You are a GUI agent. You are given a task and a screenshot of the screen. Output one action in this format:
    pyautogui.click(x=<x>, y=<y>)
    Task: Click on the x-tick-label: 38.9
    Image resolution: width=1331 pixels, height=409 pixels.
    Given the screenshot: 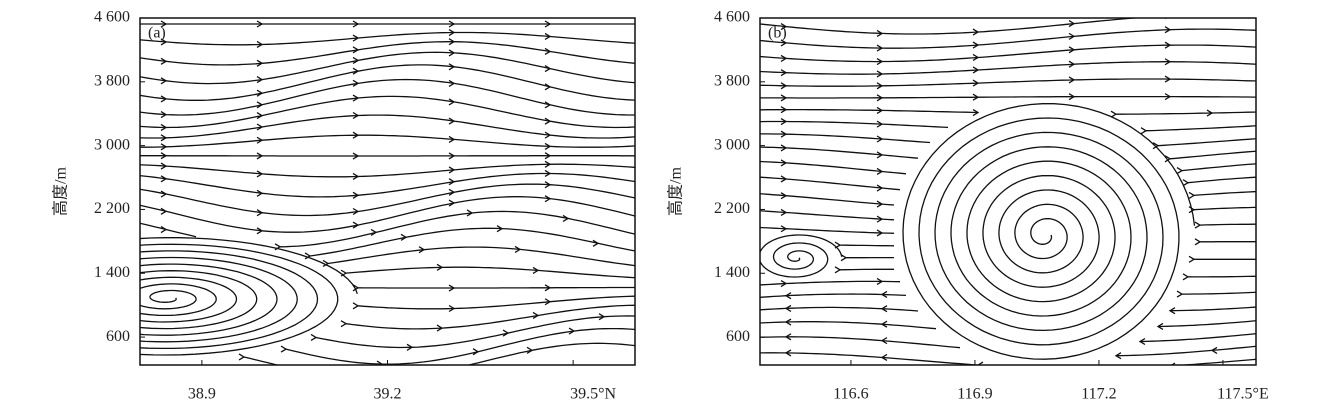 What is the action you would take?
    pyautogui.click(x=202, y=394)
    